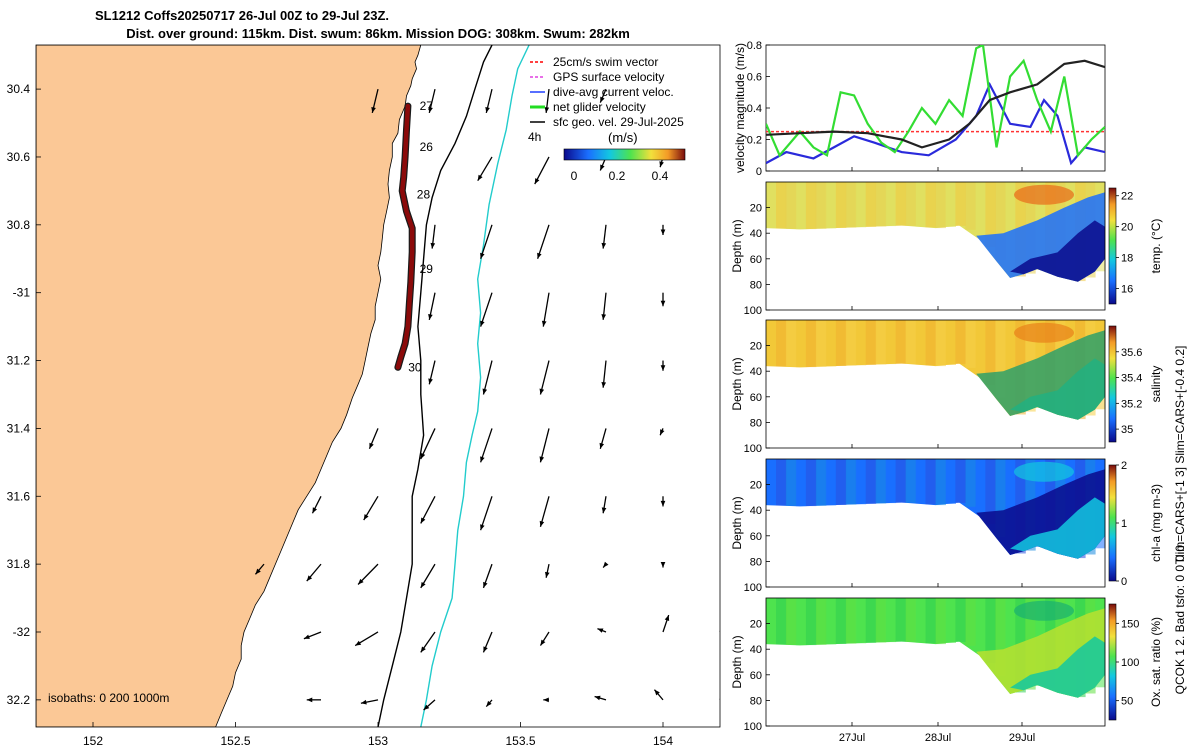 This screenshot has height=750, width=1200. I want to click on velocity-y-ticks: 0 0.2 0.4 0.6 0.8, so click(758, 109).